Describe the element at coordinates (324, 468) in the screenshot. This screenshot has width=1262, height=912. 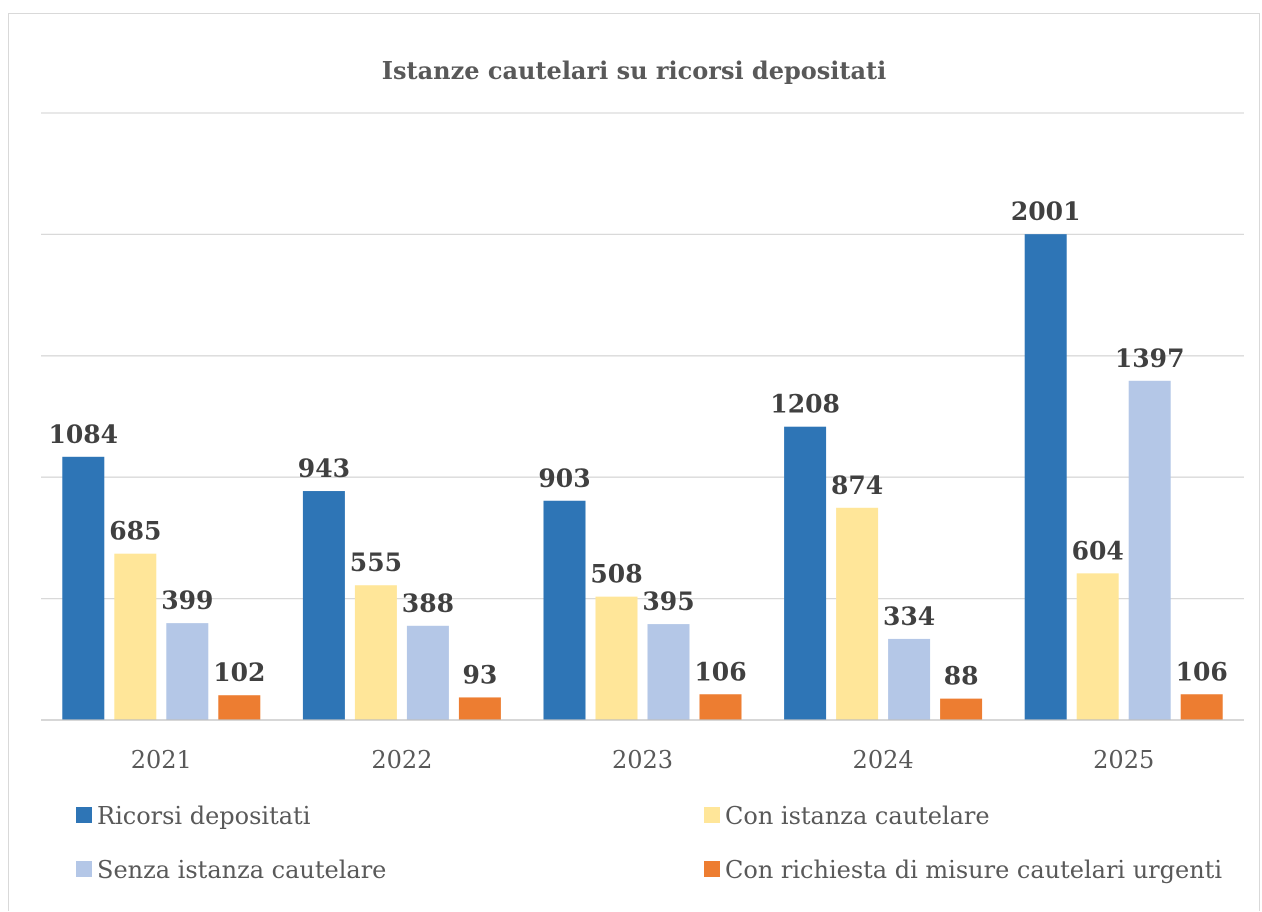
I see `data-label-ricorsi-depositati-2022: 943` at that location.